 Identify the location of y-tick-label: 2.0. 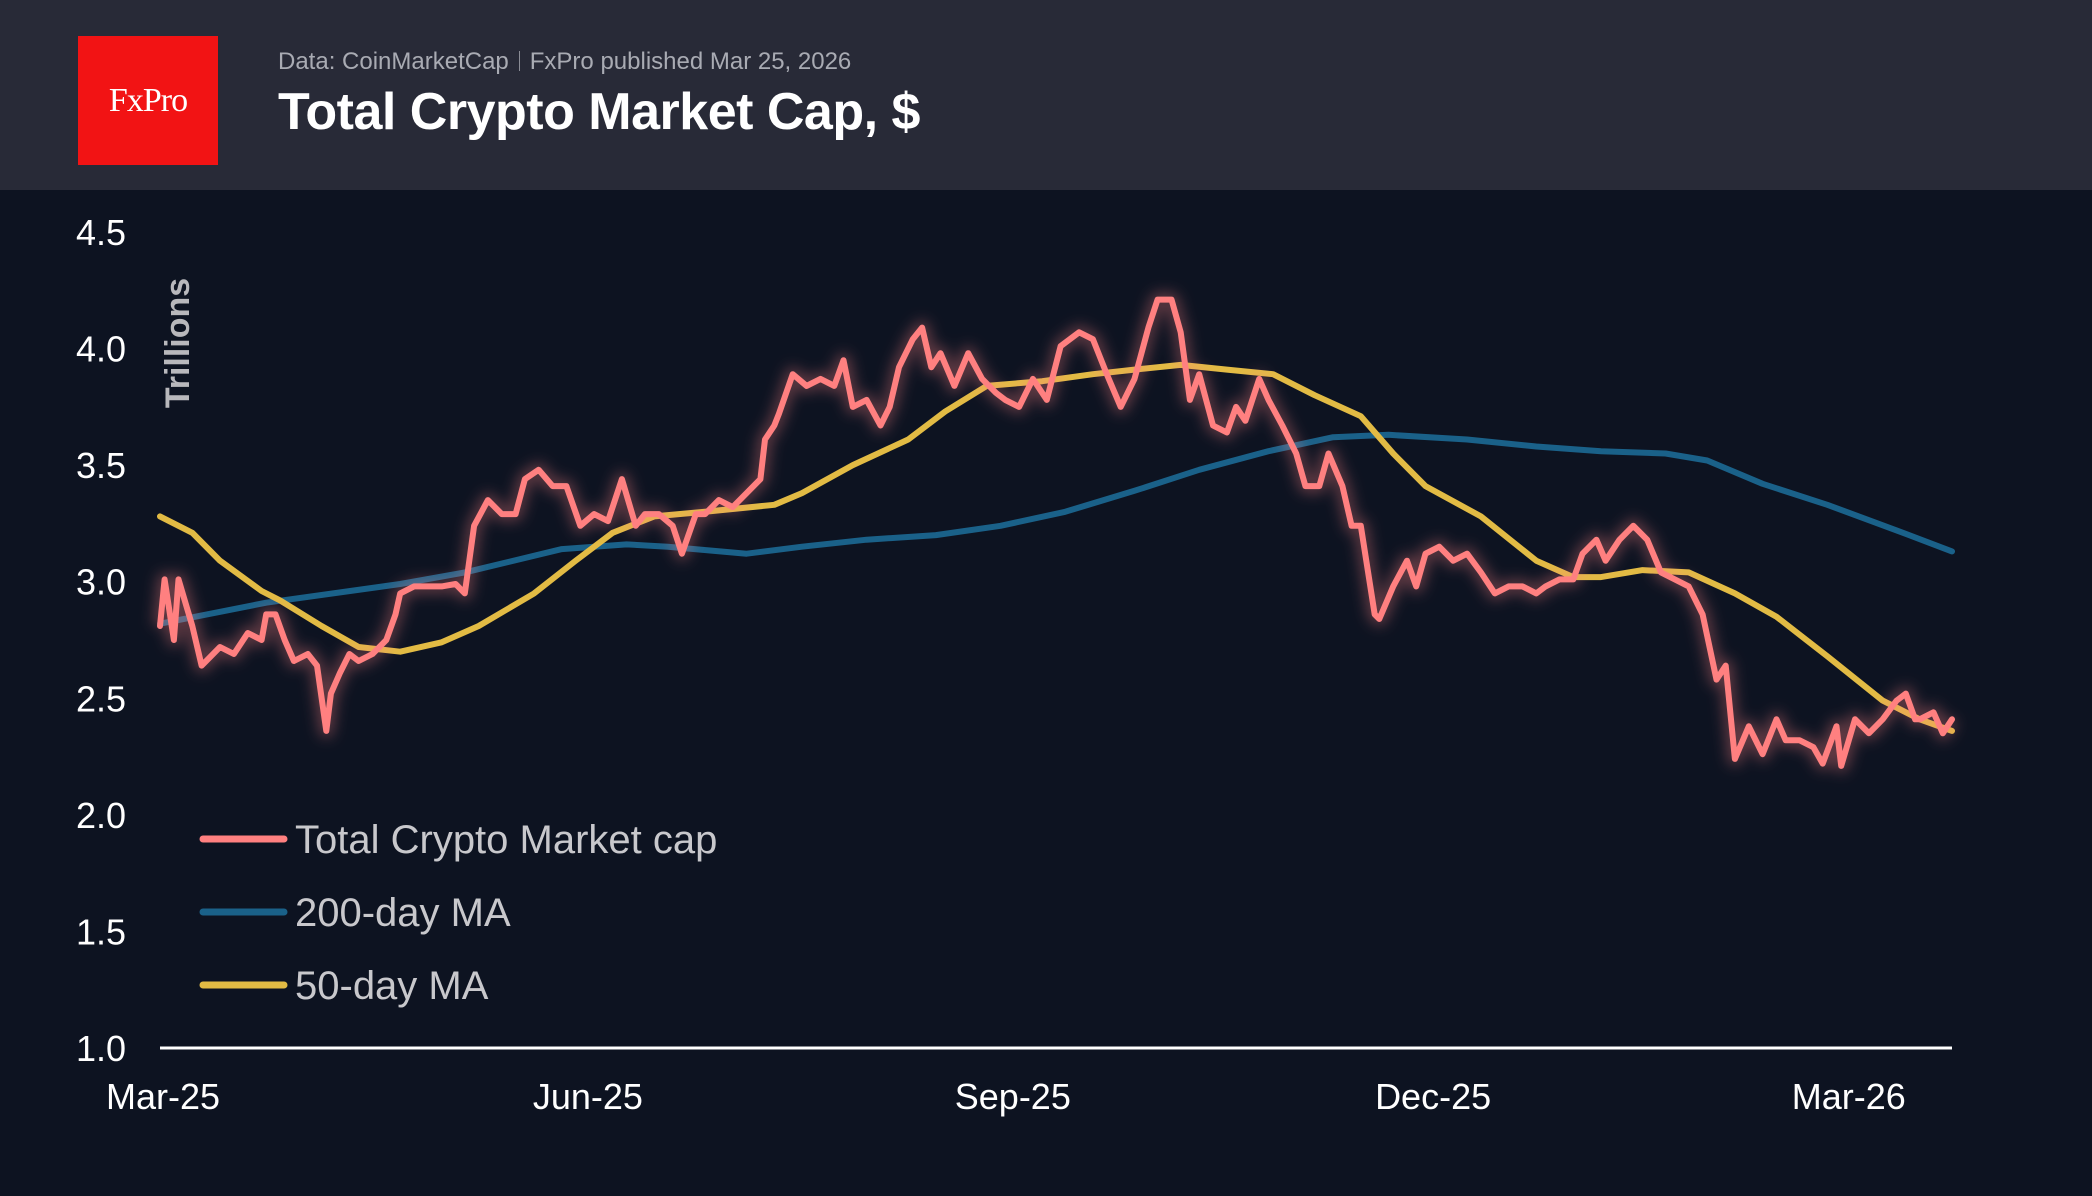
(101, 815).